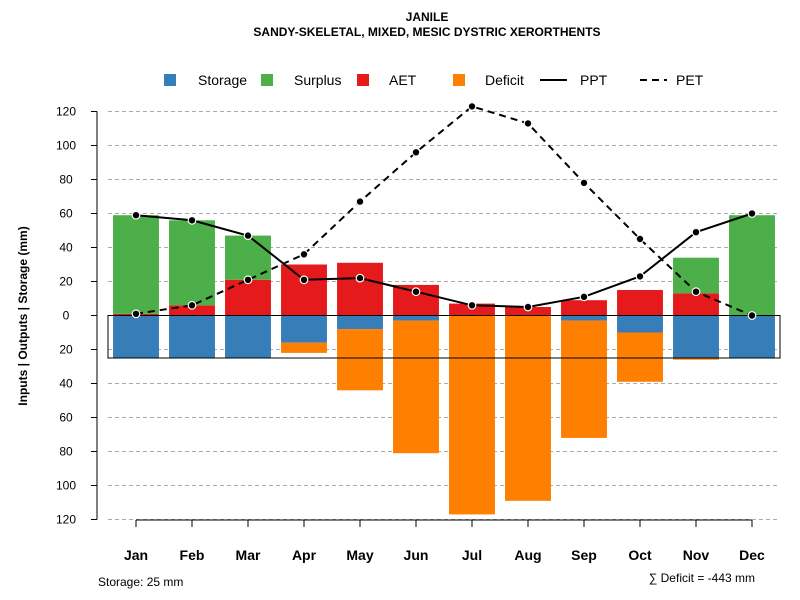  Describe the element at coordinates (696, 336) in the screenshot. I see `bar-storage-nov` at that location.